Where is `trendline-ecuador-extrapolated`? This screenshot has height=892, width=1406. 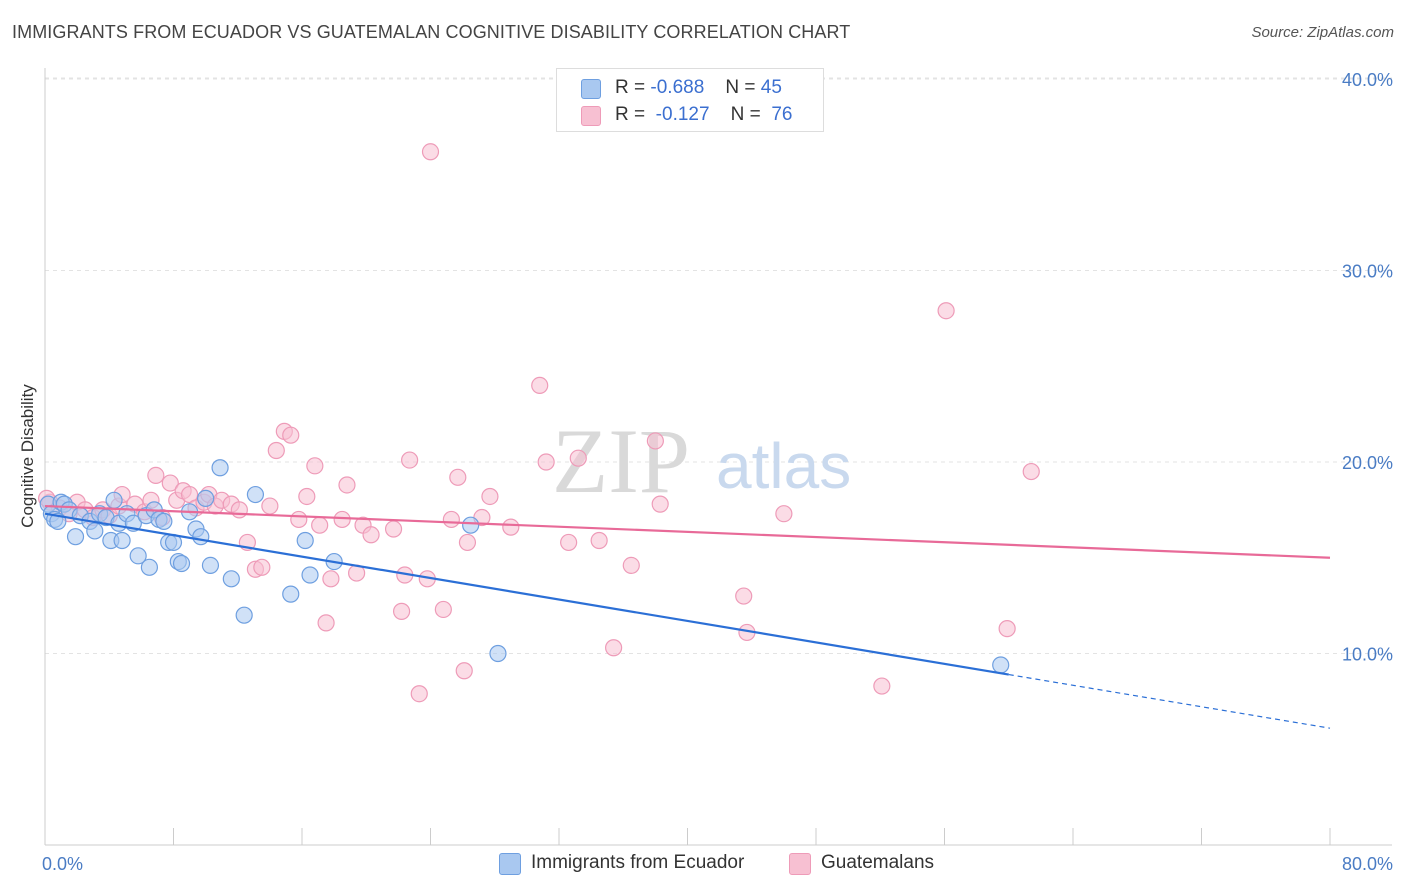 trendline-ecuador-extrapolated is located at coordinates (1169, 701).